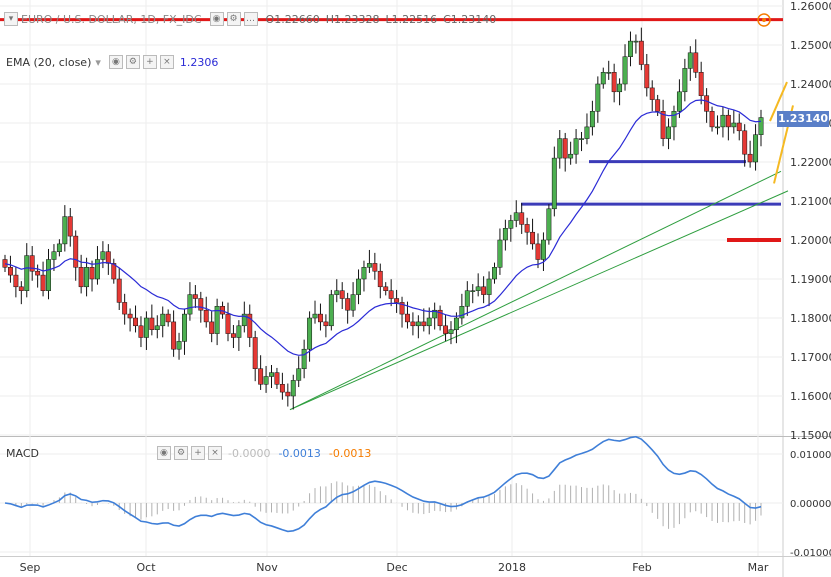 The image size is (831, 577). What do you see at coordinates (810, 240) in the screenshot?
I see `y-tick-label: 1.20000` at bounding box center [810, 240].